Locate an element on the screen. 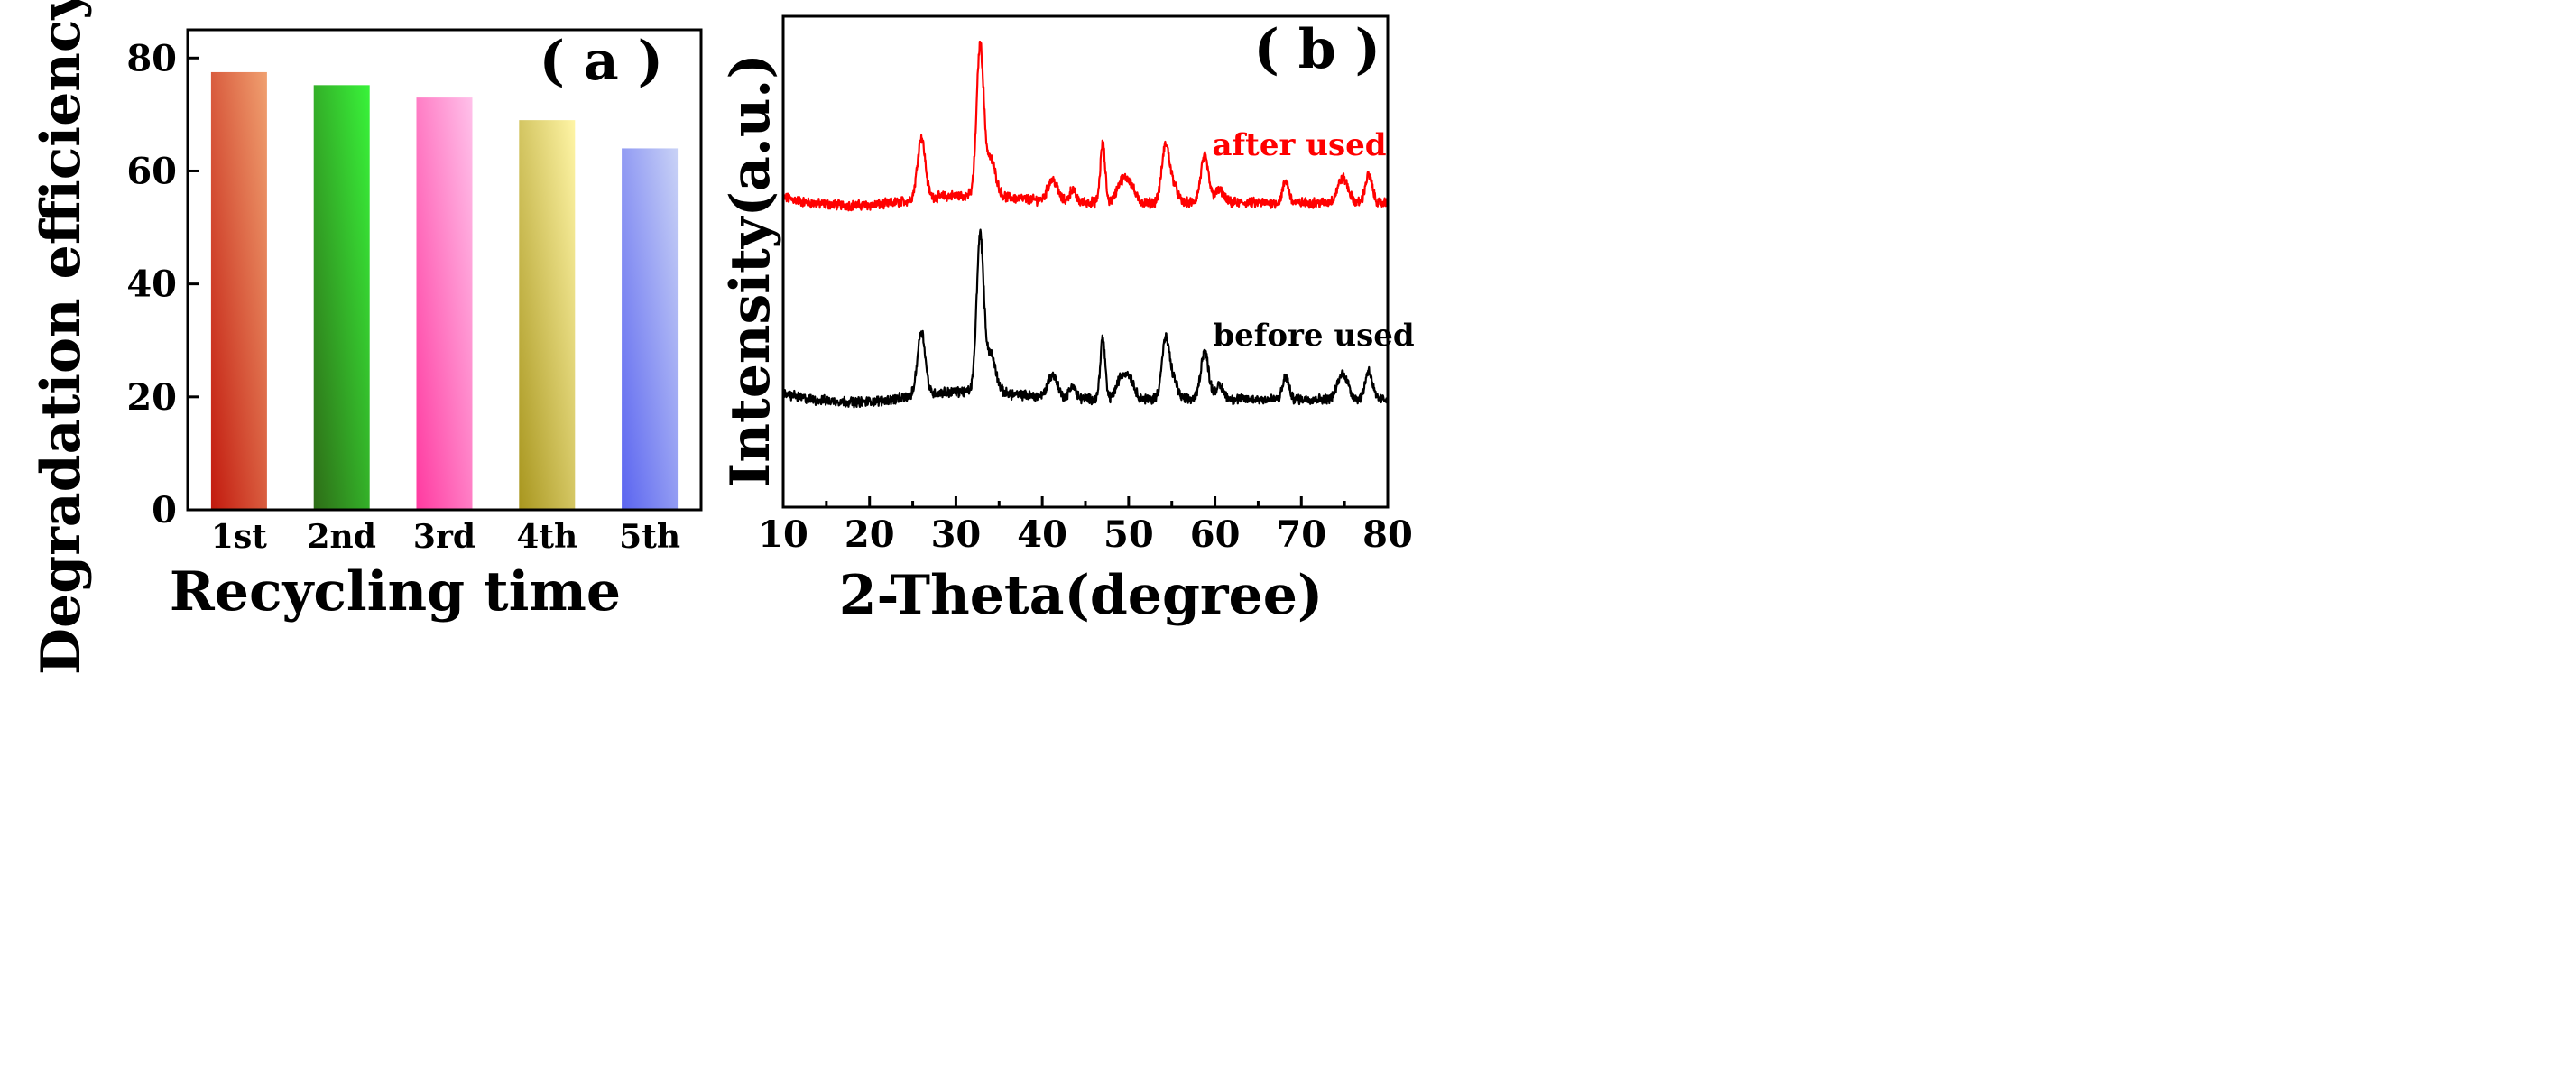 The width and height of the screenshot is (2576, 1090). x-tick-label: 5th is located at coordinates (649, 537).